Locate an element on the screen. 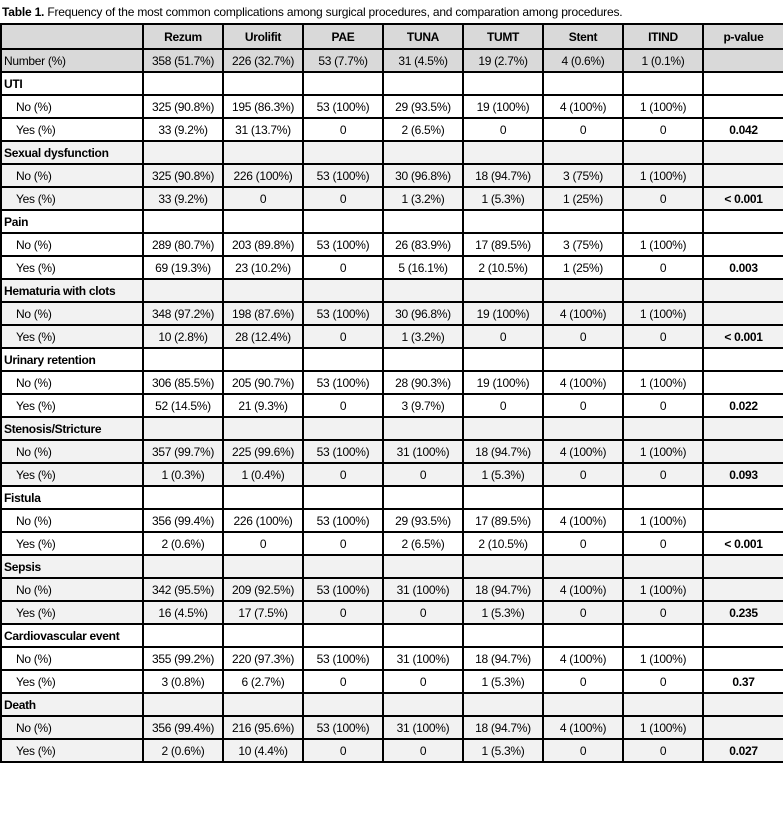 The height and width of the screenshot is (829, 783). table-number: Table 1. is located at coordinates (23, 12).